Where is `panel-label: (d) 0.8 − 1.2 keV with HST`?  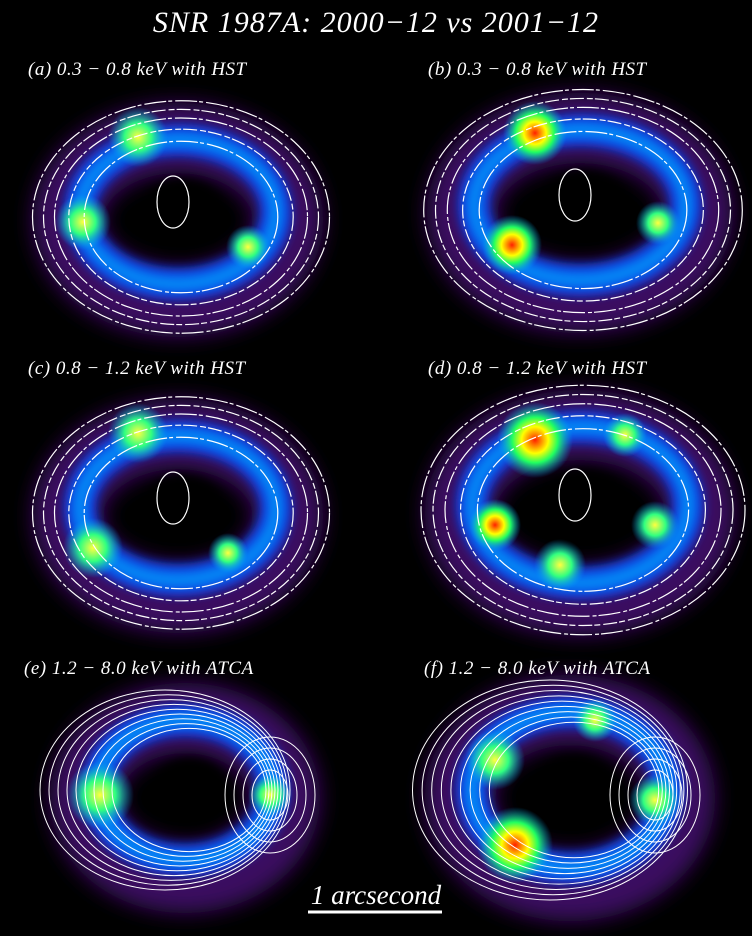
panel-label: (d) 0.8 − 1.2 keV with HST is located at coordinates (538, 368).